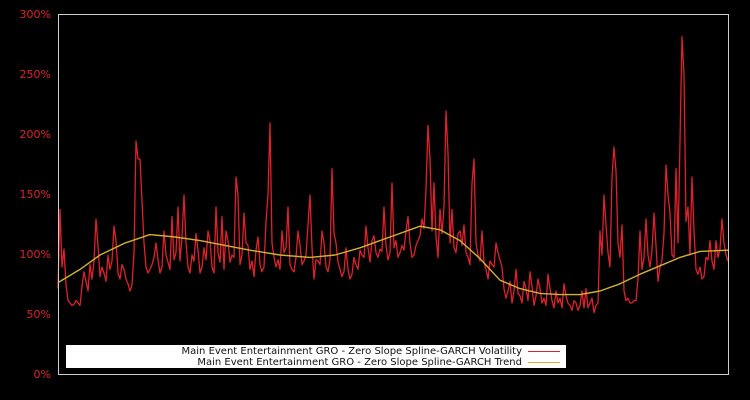  Describe the element at coordinates (35, 254) in the screenshot. I see `y-tick-label: 100%` at that location.